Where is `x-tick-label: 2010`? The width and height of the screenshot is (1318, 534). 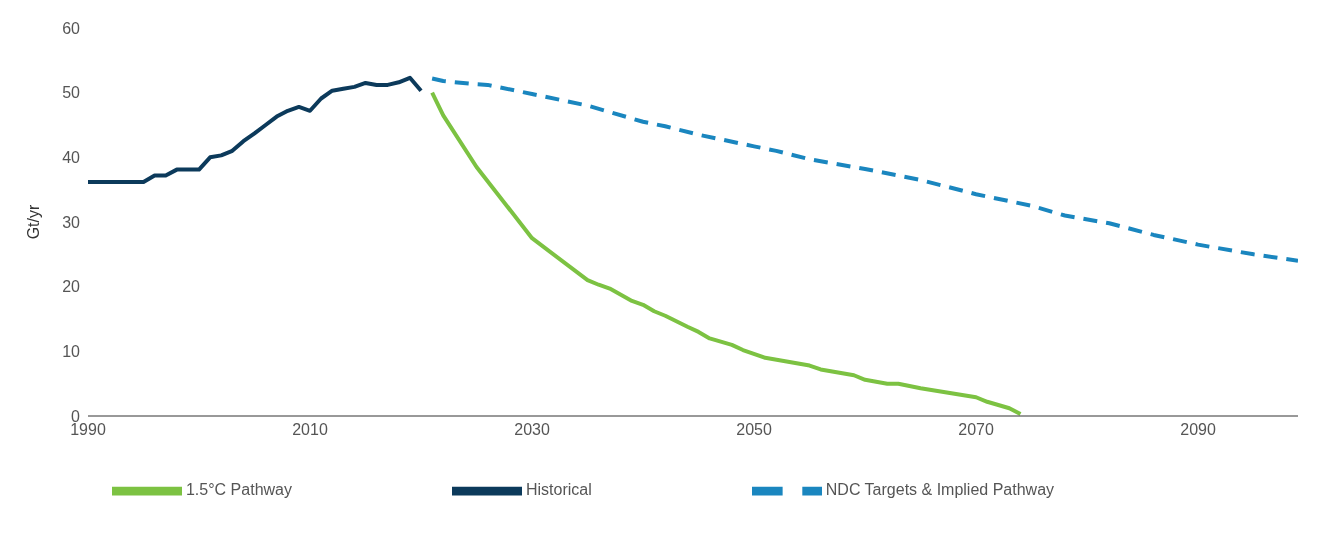
x-tick-label: 2010 is located at coordinates (310, 430).